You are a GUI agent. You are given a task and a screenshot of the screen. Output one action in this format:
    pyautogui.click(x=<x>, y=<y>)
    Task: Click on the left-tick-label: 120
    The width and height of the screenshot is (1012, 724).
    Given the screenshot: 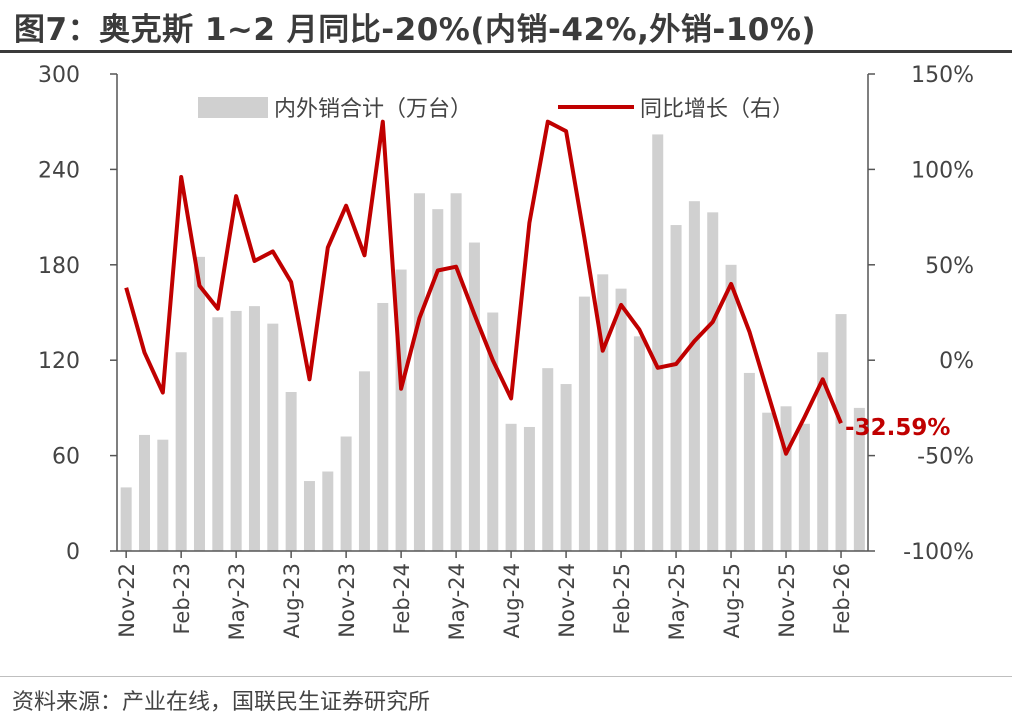 What is the action you would take?
    pyautogui.click(x=59, y=361)
    